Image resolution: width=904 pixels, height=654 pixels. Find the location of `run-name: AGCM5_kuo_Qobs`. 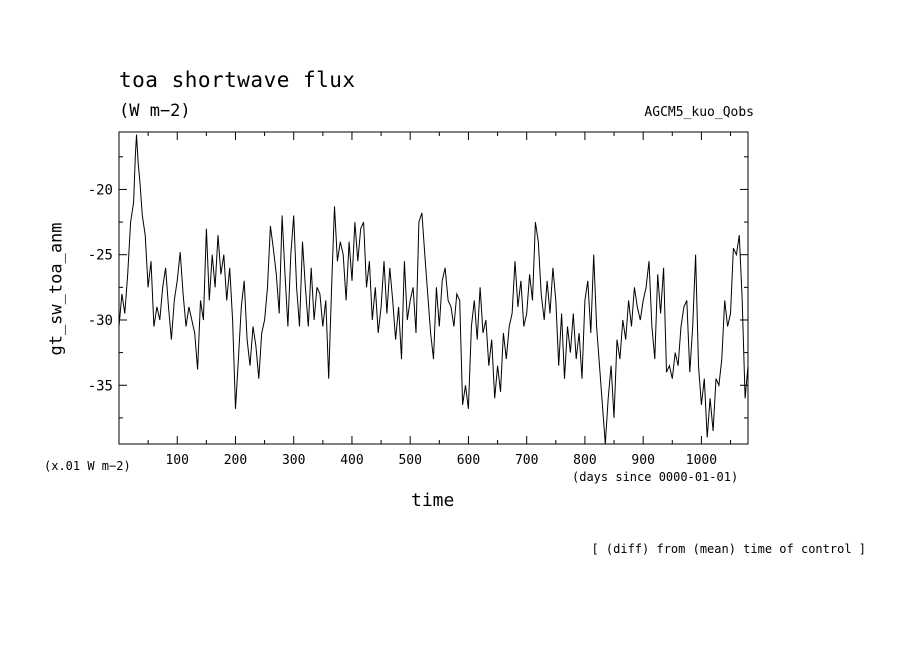

run-name: AGCM5_kuo_Qobs is located at coordinates (699, 112).